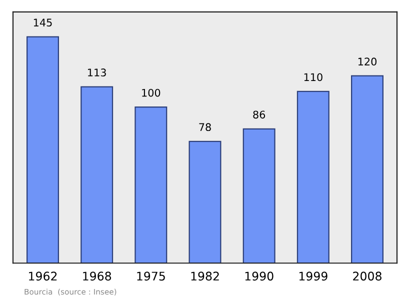  I want to click on x-tick-label: 1962, so click(43, 276).